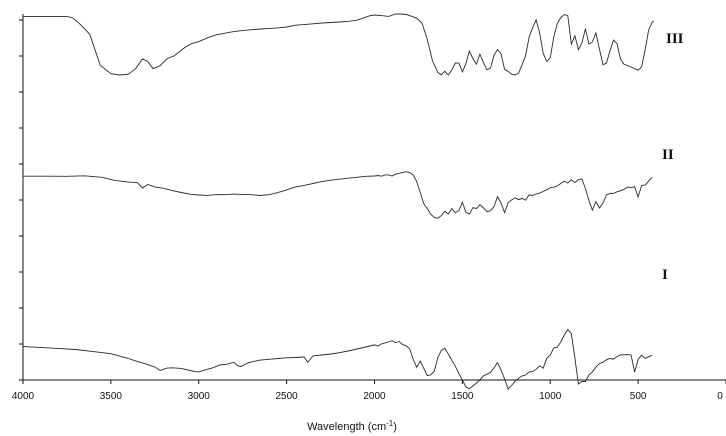 This screenshot has height=436, width=726. Describe the element at coordinates (395, 427) in the screenshot. I see `x-axis-title-close: )` at that location.